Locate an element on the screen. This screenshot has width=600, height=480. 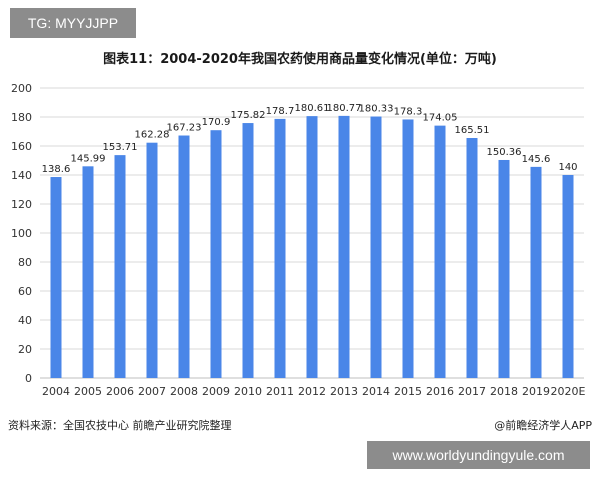
y-tick-label: 200 is located at coordinates (21, 88).